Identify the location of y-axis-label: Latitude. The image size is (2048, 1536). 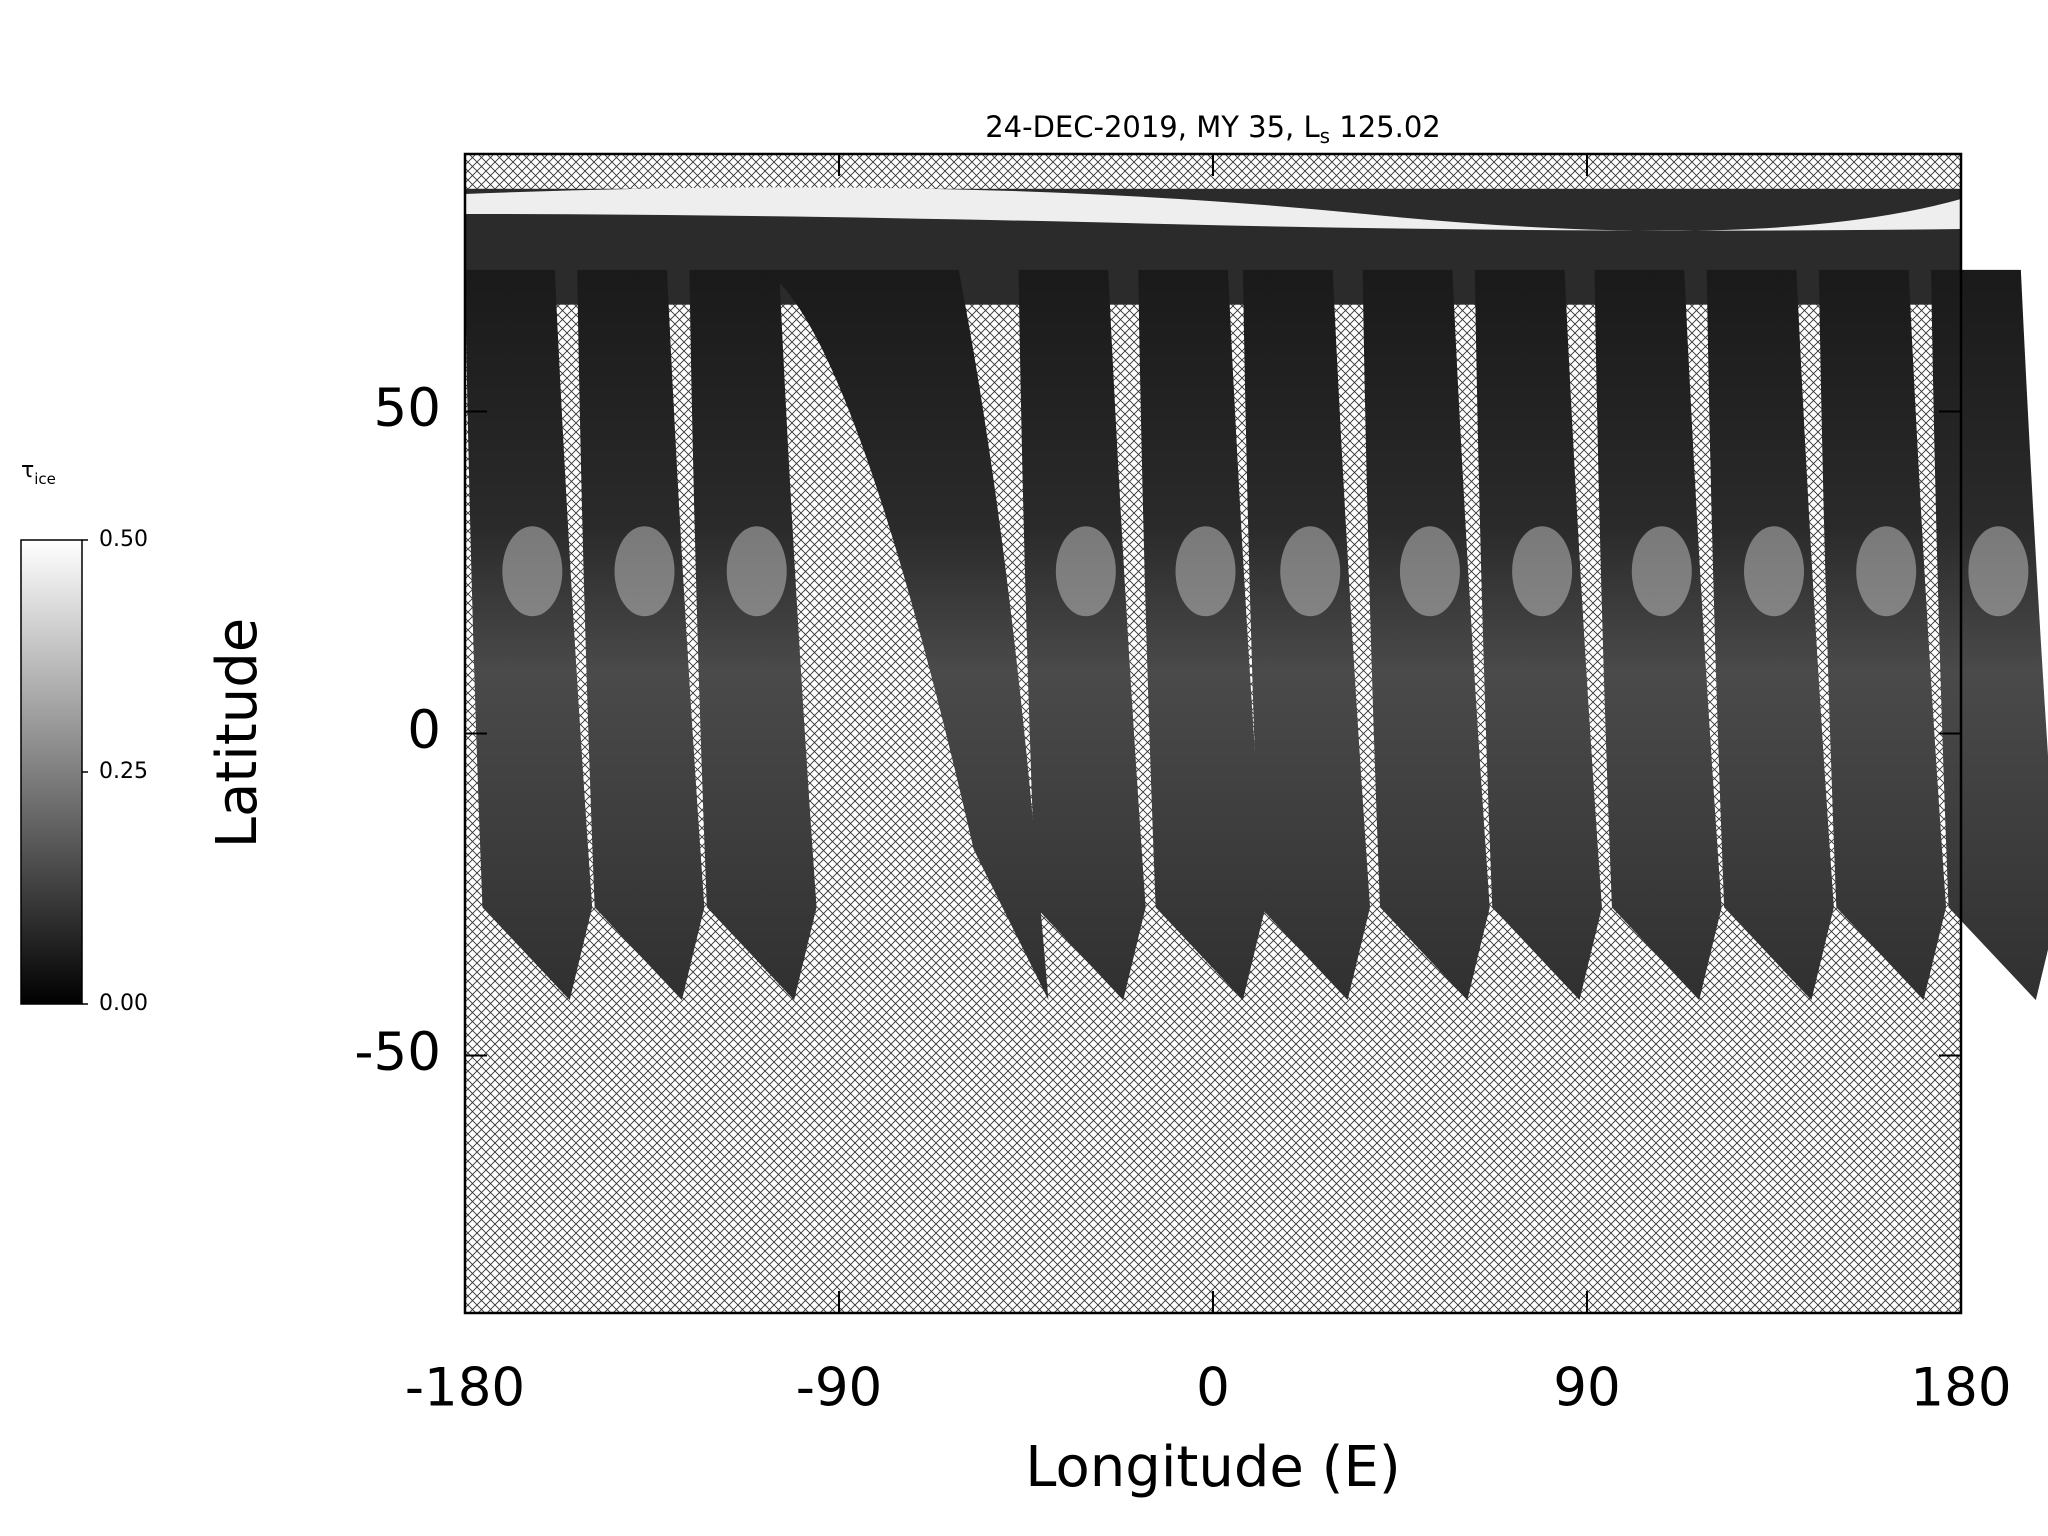
(237, 733).